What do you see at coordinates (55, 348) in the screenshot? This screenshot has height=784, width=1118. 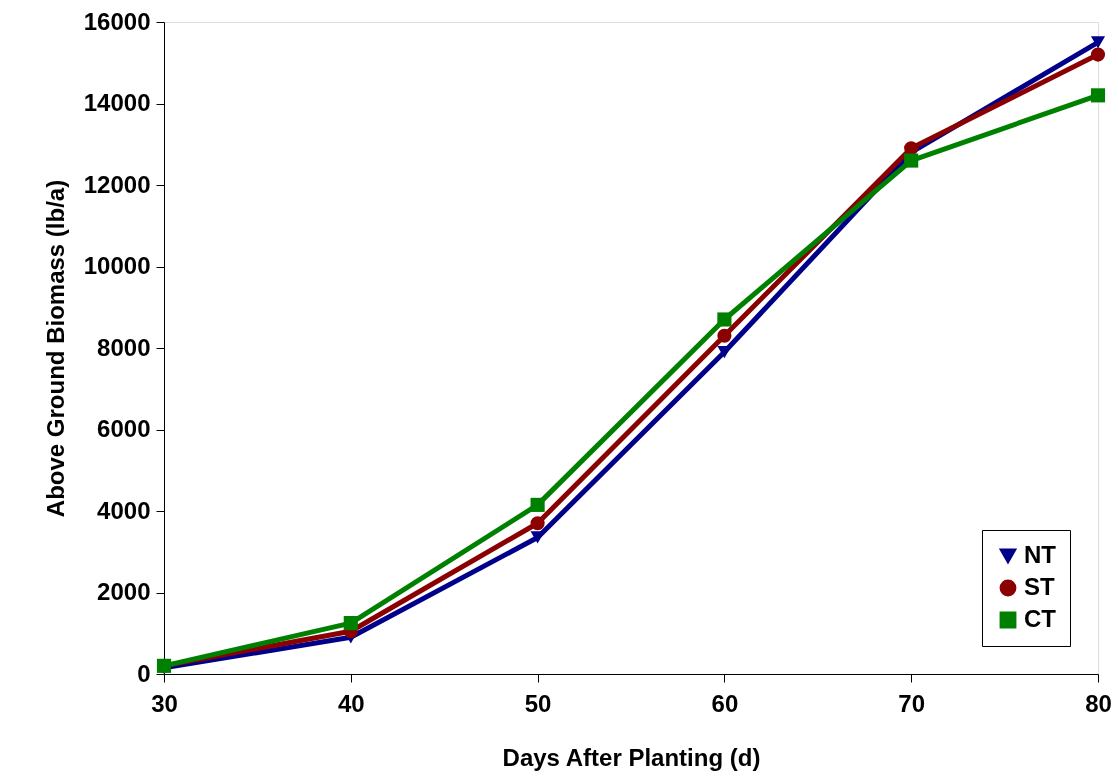 I see `y-axis-title: Above Ground Biomass (lb/a)` at bounding box center [55, 348].